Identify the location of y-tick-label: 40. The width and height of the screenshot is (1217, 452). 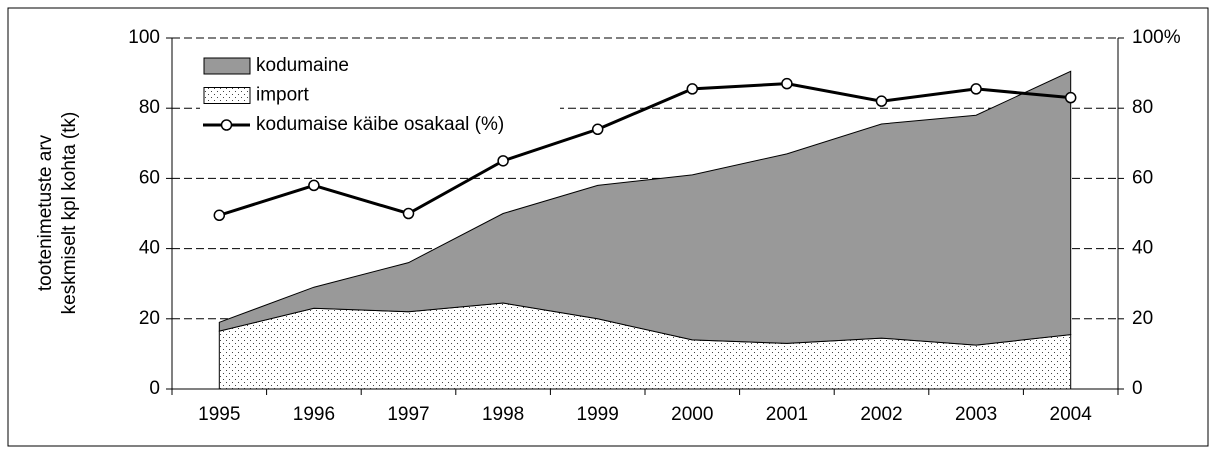
(149, 248).